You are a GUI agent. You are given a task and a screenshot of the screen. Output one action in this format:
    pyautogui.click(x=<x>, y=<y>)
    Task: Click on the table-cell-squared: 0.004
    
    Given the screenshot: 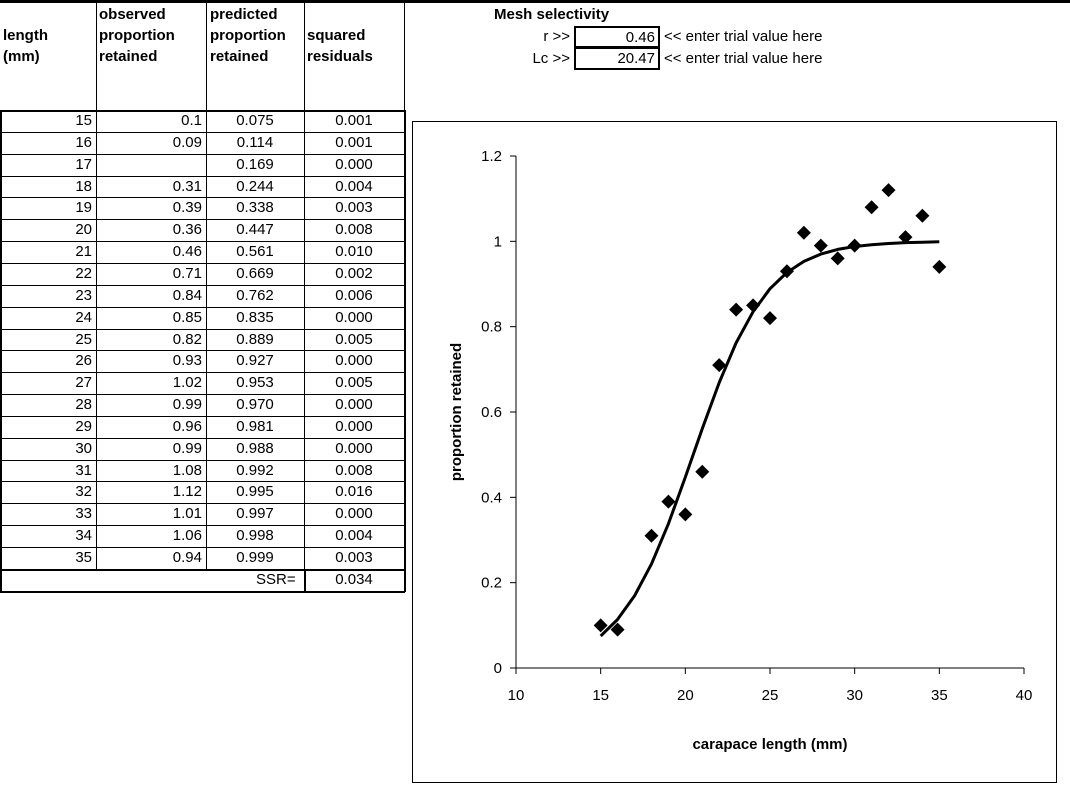 What is the action you would take?
    pyautogui.click(x=354, y=186)
    